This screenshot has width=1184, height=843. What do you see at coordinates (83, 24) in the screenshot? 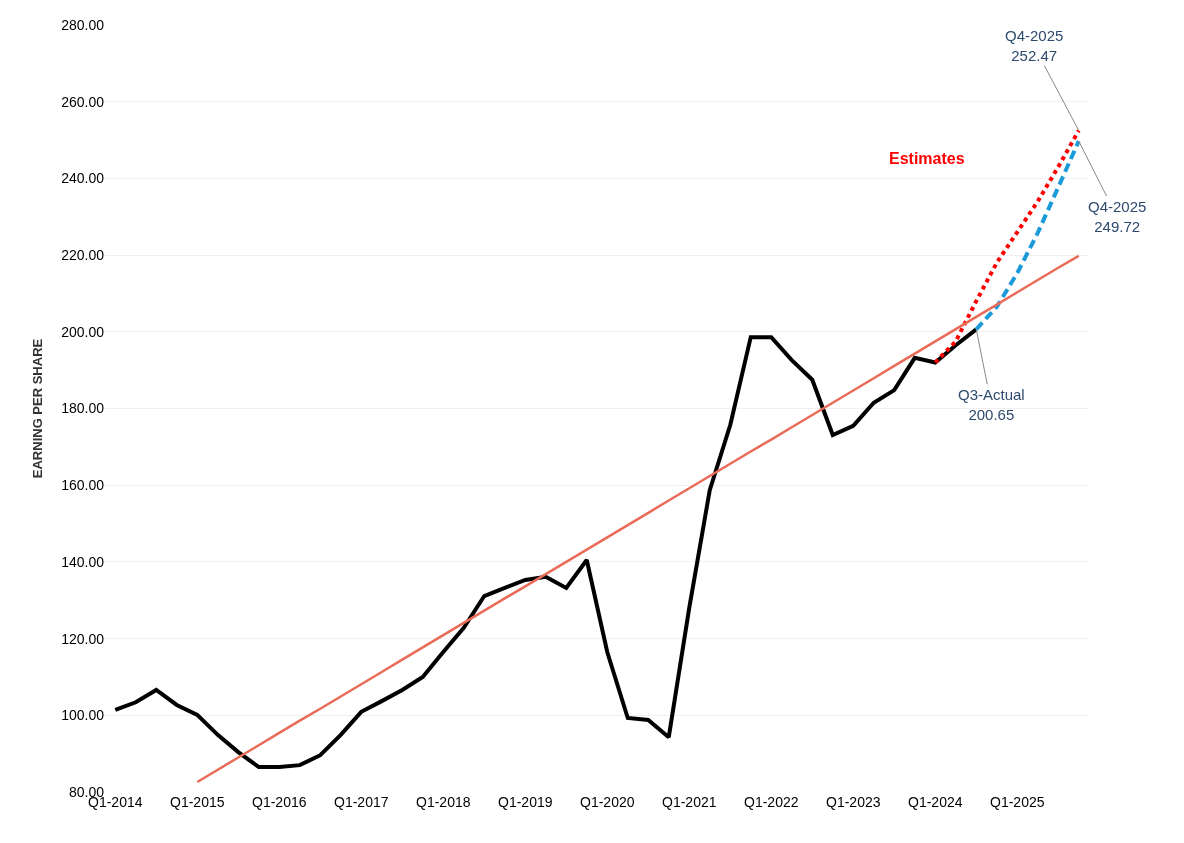
I see `y-tick-label: 280.00` at bounding box center [83, 24].